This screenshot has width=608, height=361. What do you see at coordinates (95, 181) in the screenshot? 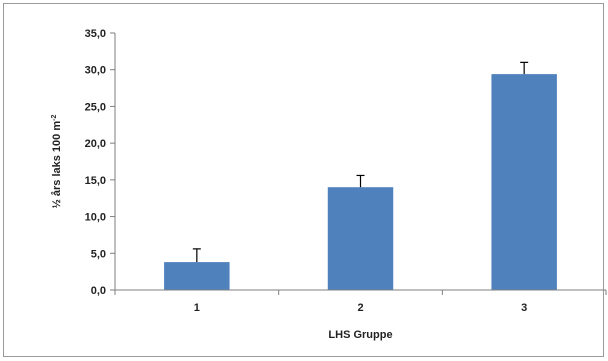
I see `y-tick-label: 15,0` at bounding box center [95, 181].